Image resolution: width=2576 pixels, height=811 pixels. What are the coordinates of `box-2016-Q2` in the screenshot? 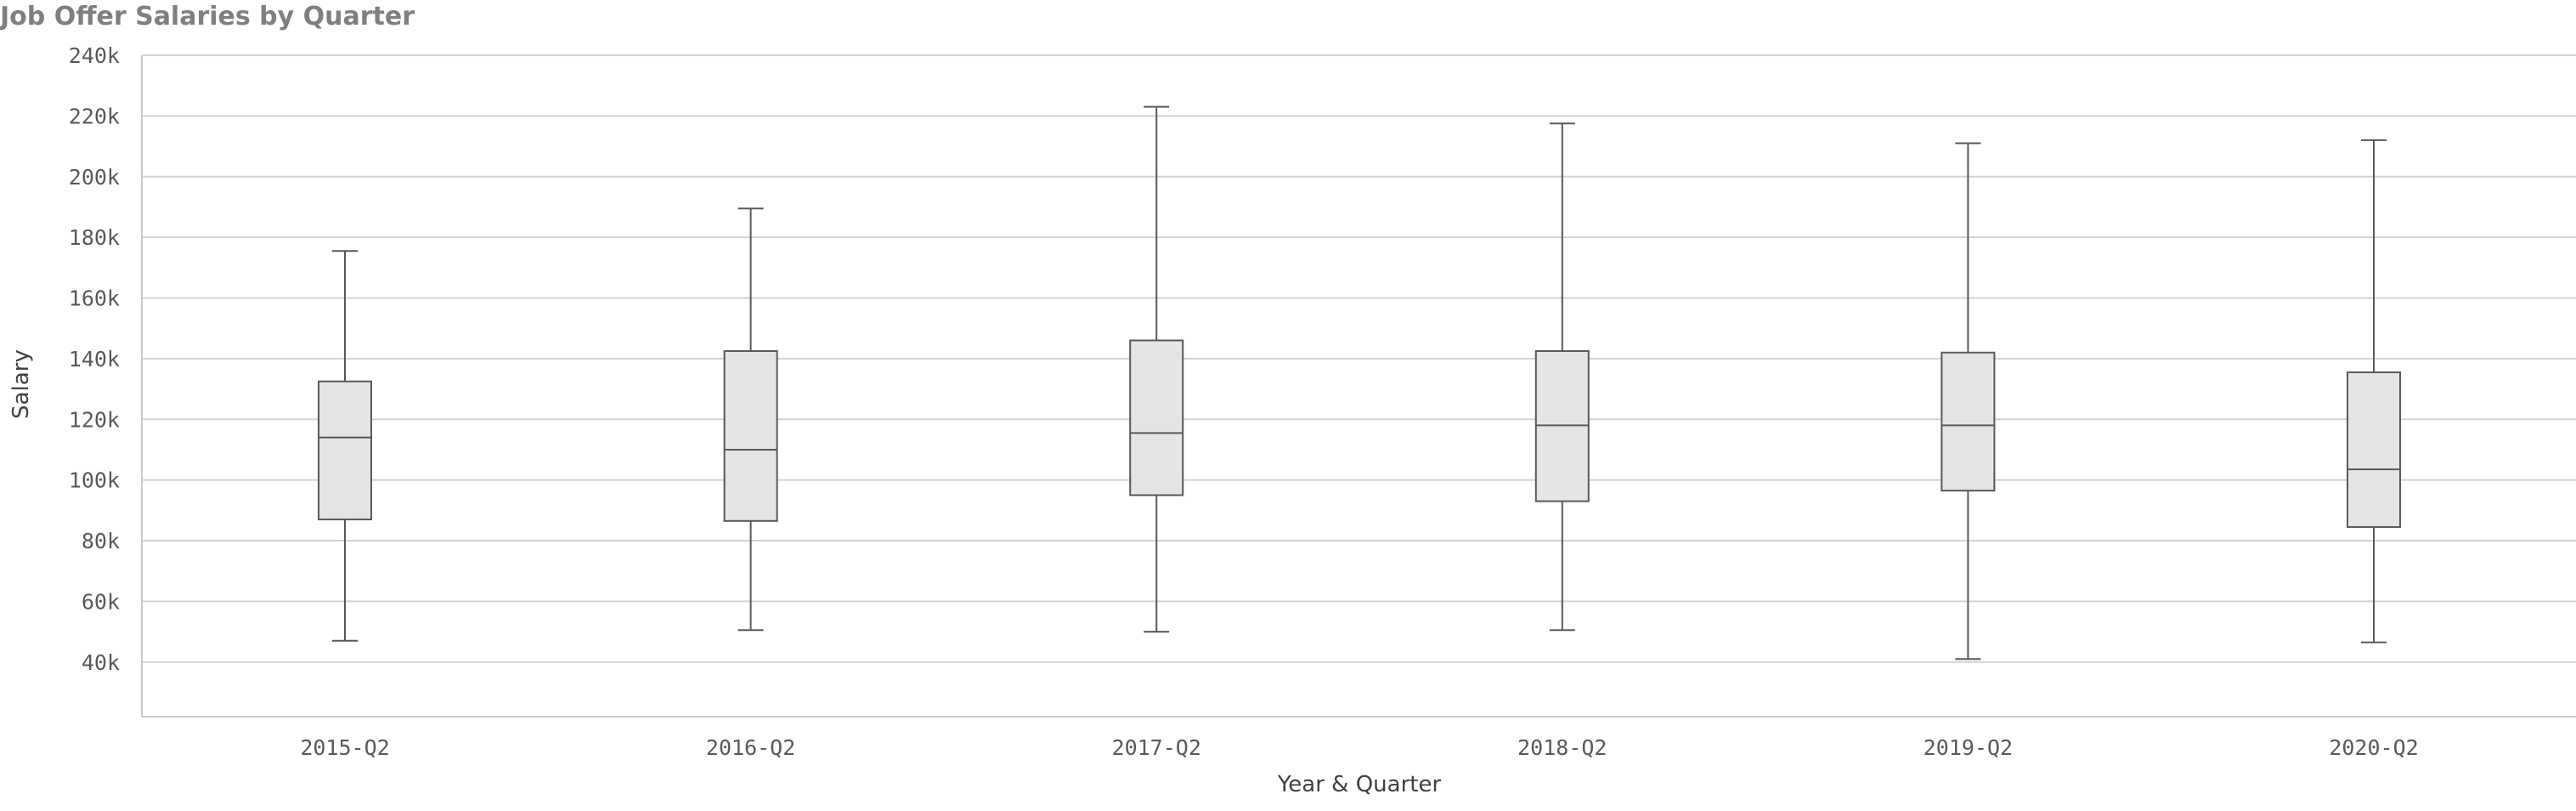 It's located at (750, 419).